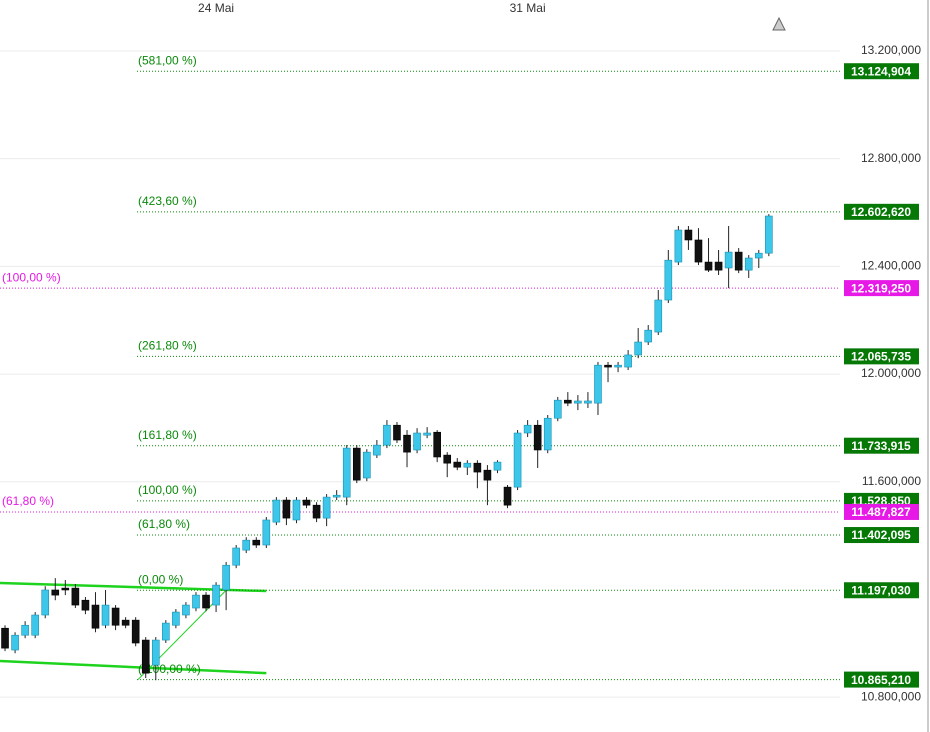 This screenshot has height=732, width=930. I want to click on y-tick-label: 11.600,000, so click(891, 481).